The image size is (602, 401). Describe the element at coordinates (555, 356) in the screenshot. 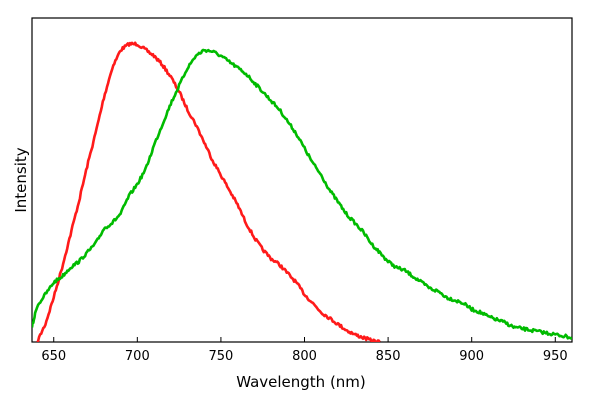

I see `x-tick-label: 950` at that location.